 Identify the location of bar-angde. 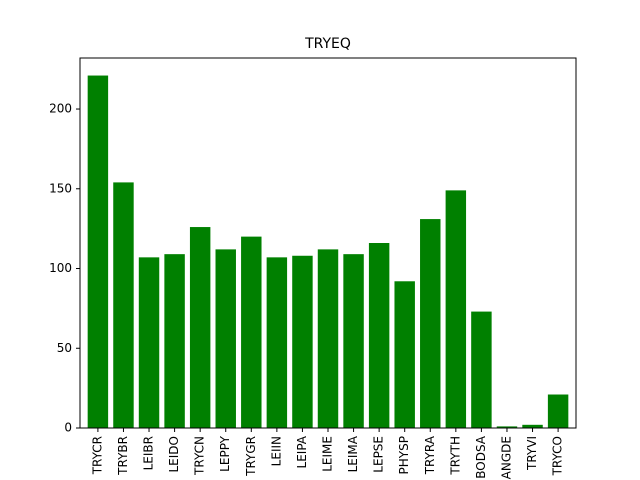
(507, 427).